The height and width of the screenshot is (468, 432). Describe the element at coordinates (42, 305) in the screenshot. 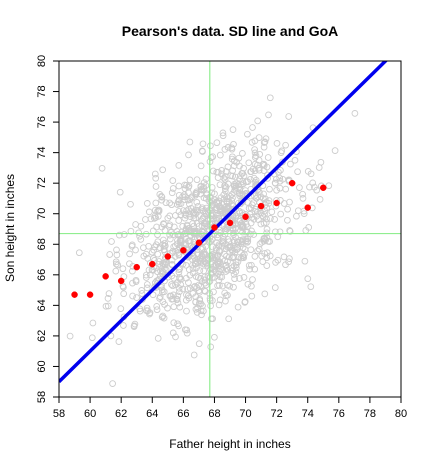

I see `y-tick-label: 64` at that location.